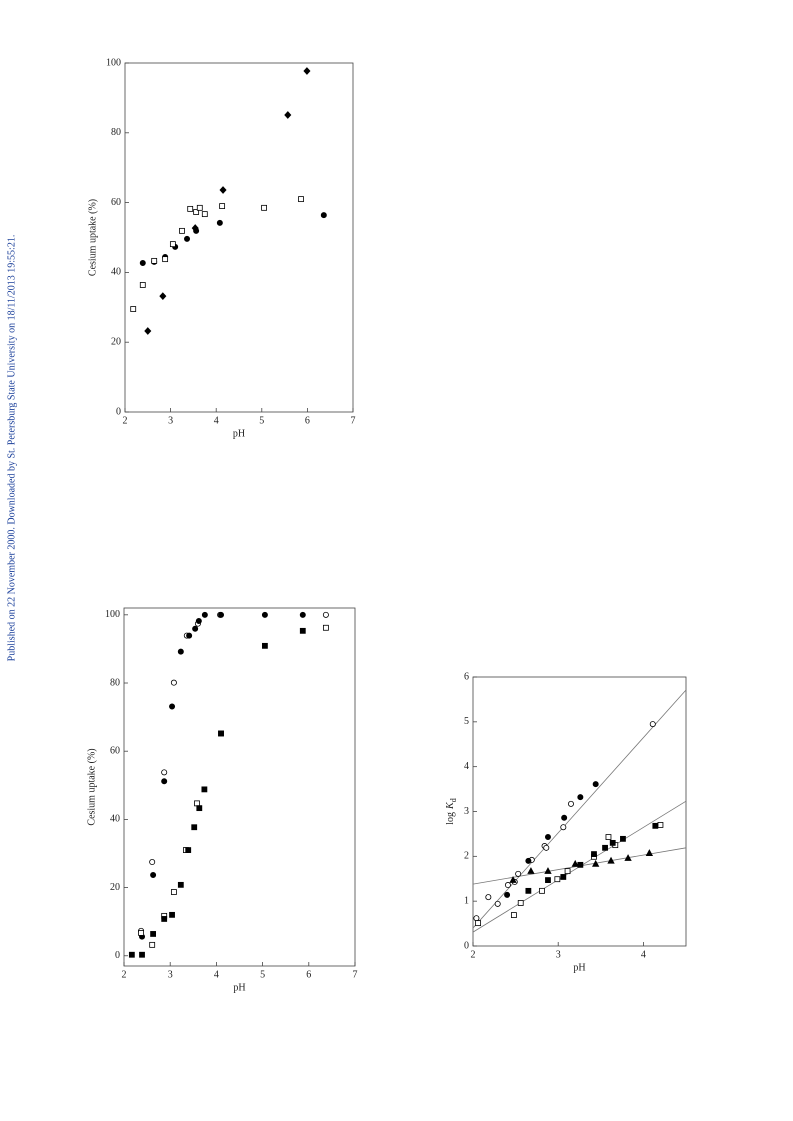 The height and width of the screenshot is (1121, 793). What do you see at coordinates (170, 420) in the screenshot?
I see `x-tick-label: 3` at bounding box center [170, 420].